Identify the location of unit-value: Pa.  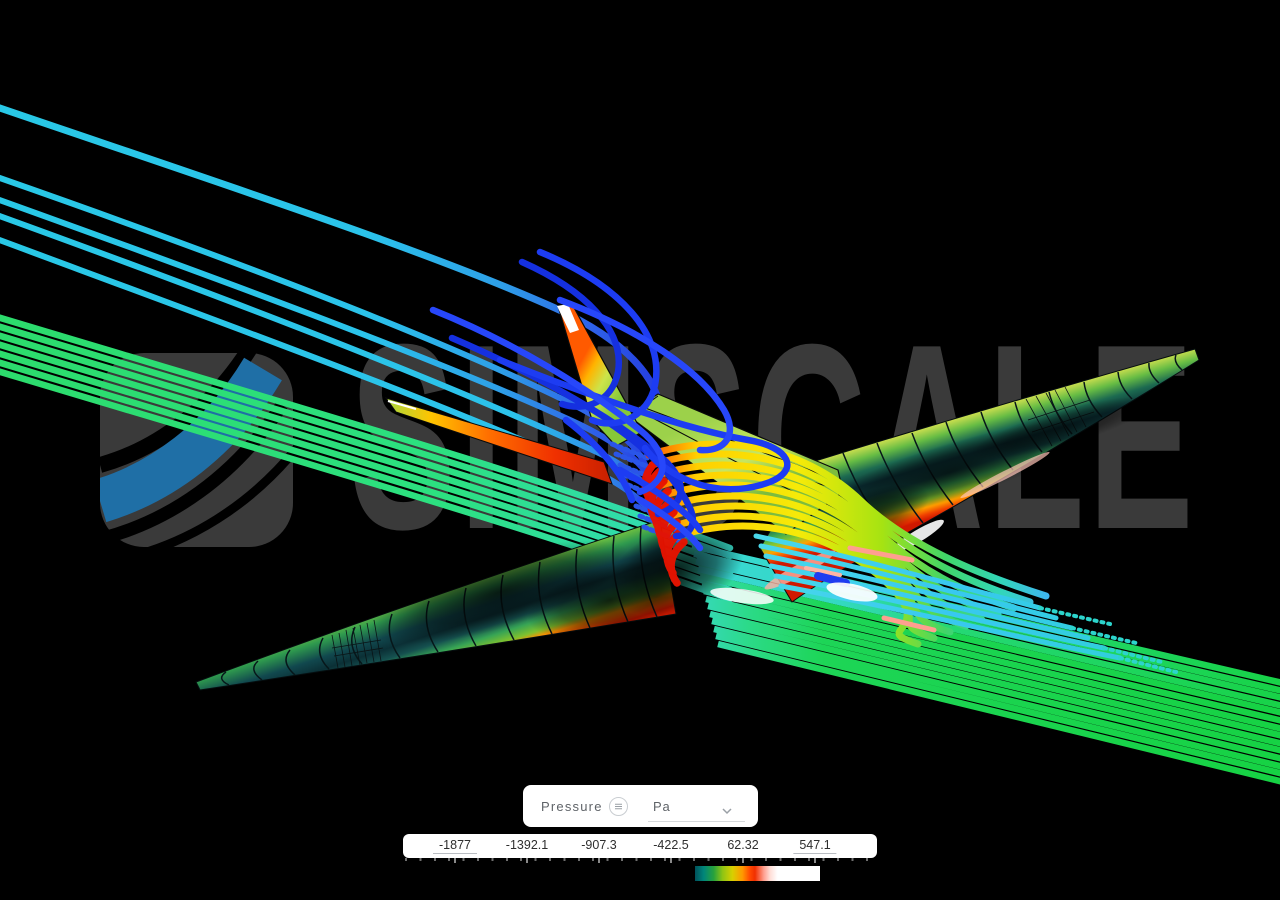
(662, 806).